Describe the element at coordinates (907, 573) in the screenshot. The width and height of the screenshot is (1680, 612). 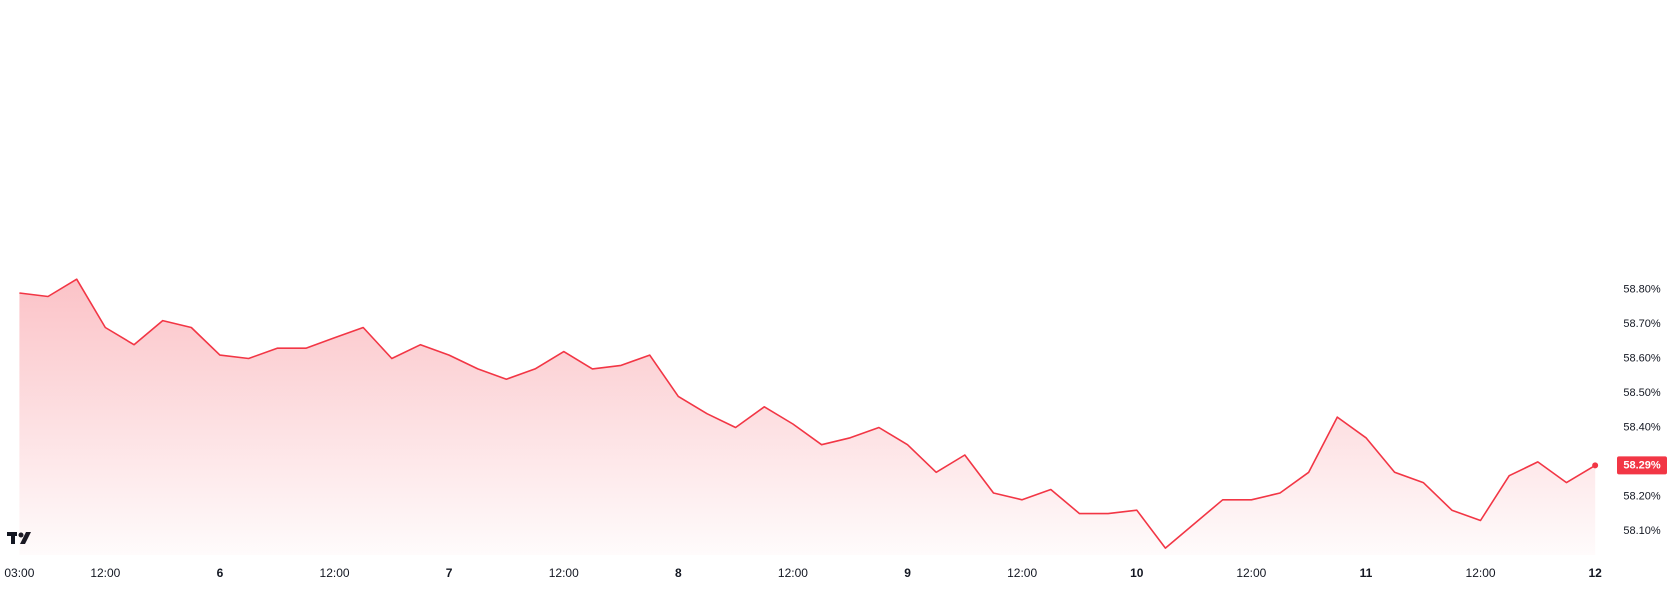
I see `x-tick-label: 9` at that location.